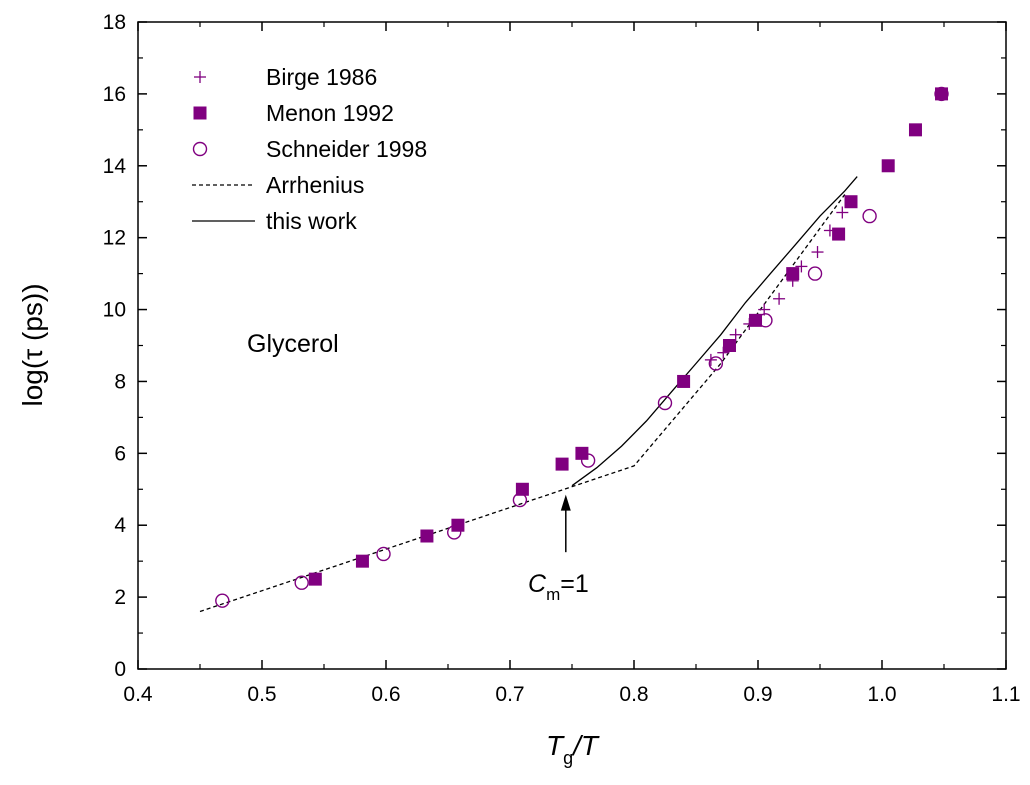 The height and width of the screenshot is (785, 1030). Describe the element at coordinates (311, 221) in the screenshot. I see `legend-label-this-work: this work` at that location.